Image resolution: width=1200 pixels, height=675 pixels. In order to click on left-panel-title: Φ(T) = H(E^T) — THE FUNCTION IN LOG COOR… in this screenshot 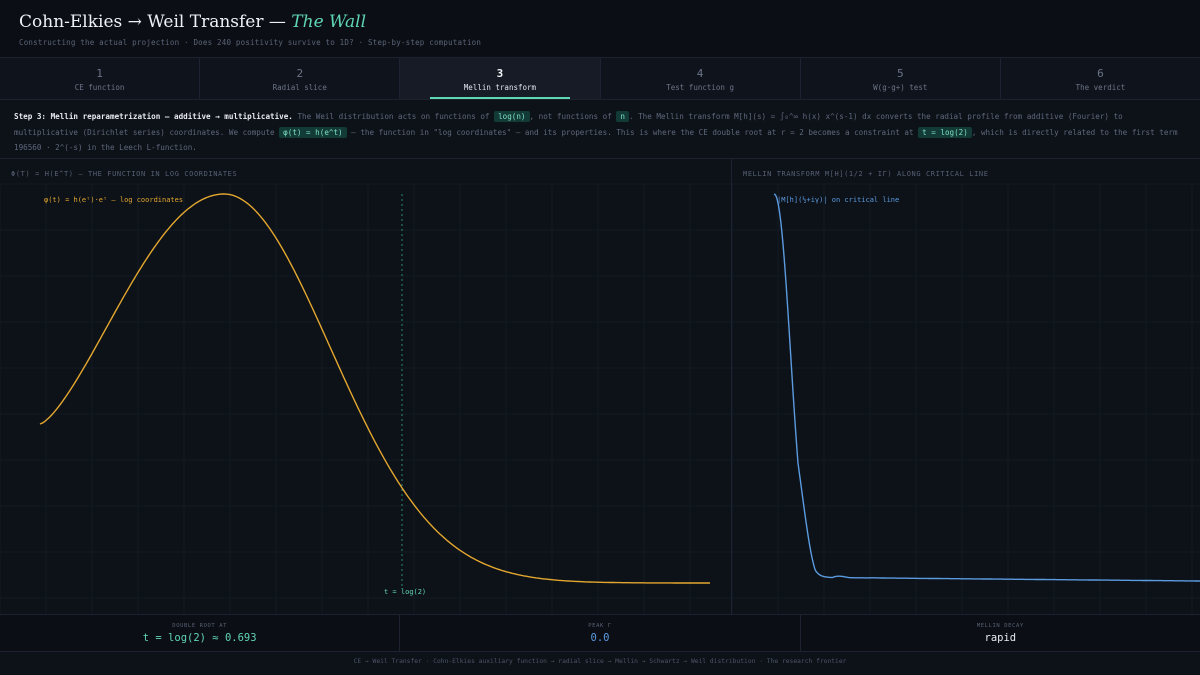, I will do `click(124, 174)`.